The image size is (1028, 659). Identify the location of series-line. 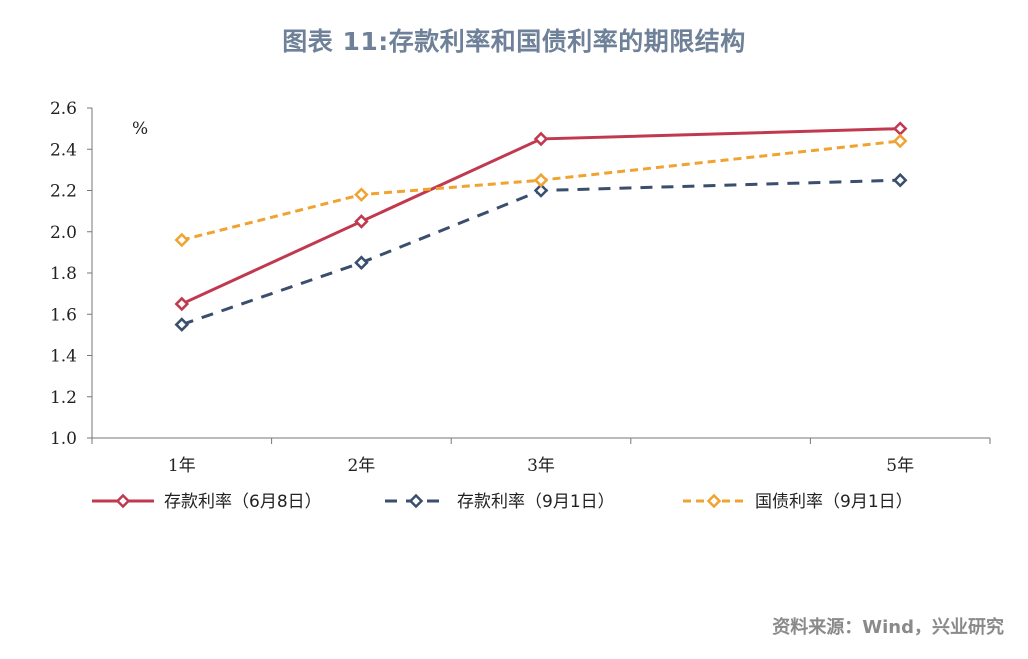
(541, 190).